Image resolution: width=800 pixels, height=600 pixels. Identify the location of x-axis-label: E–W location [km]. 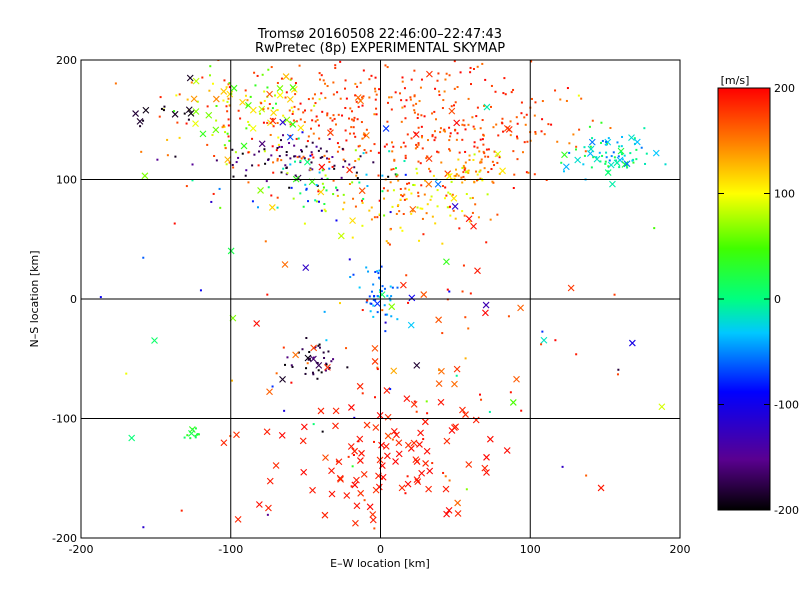
(380, 563).